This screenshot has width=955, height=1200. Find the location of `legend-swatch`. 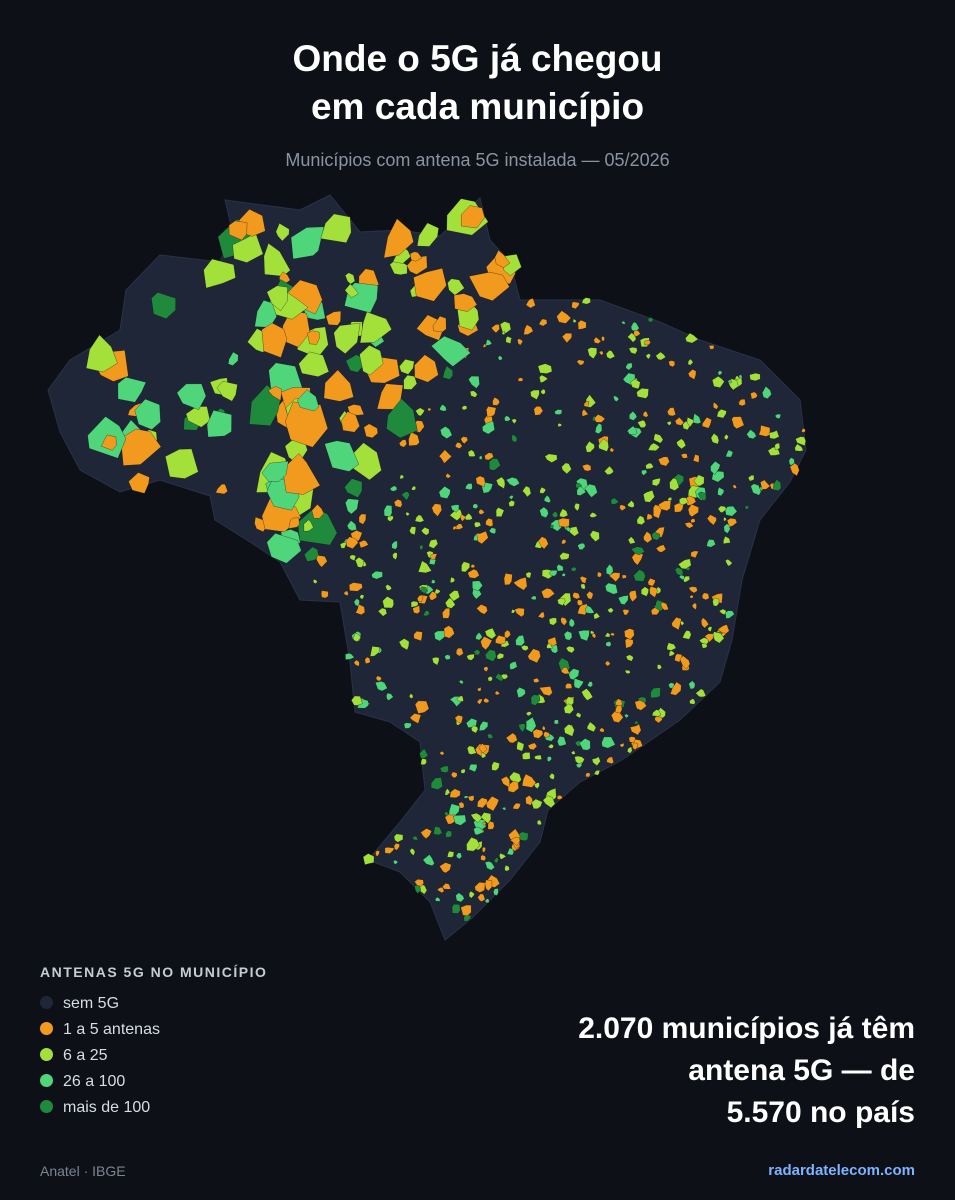

legend-swatch is located at coordinates (46, 1106).